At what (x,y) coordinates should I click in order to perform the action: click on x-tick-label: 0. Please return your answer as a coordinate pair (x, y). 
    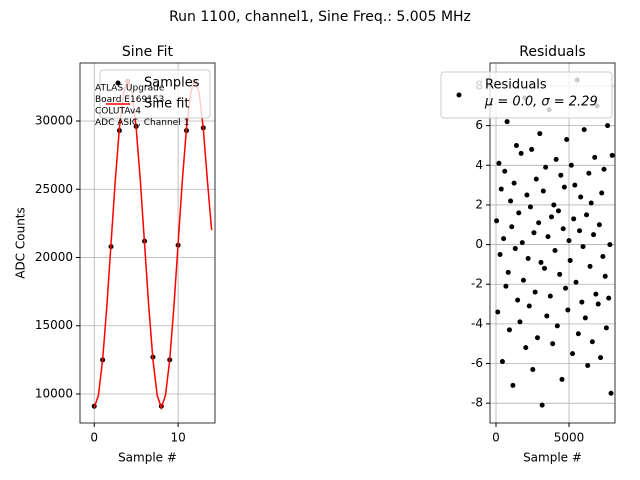
    Looking at the image, I should click on (496, 438).